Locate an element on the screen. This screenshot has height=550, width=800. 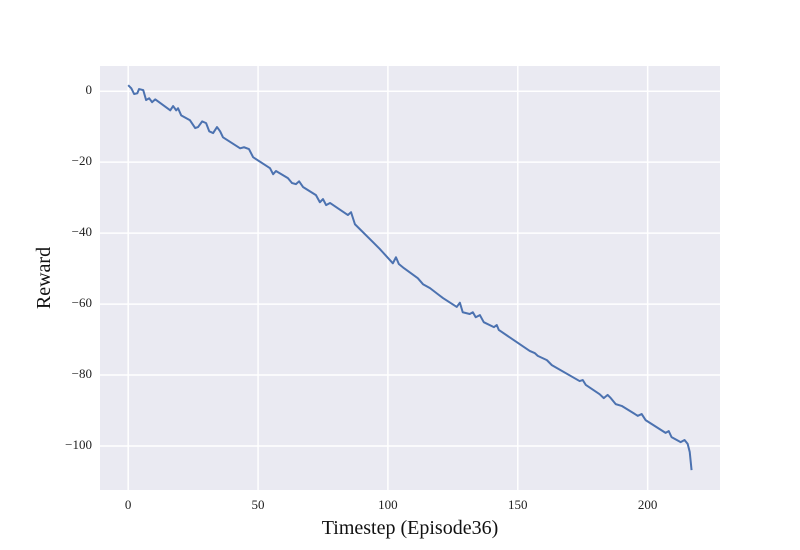
x-tick-label: 150 is located at coordinates (518, 504).